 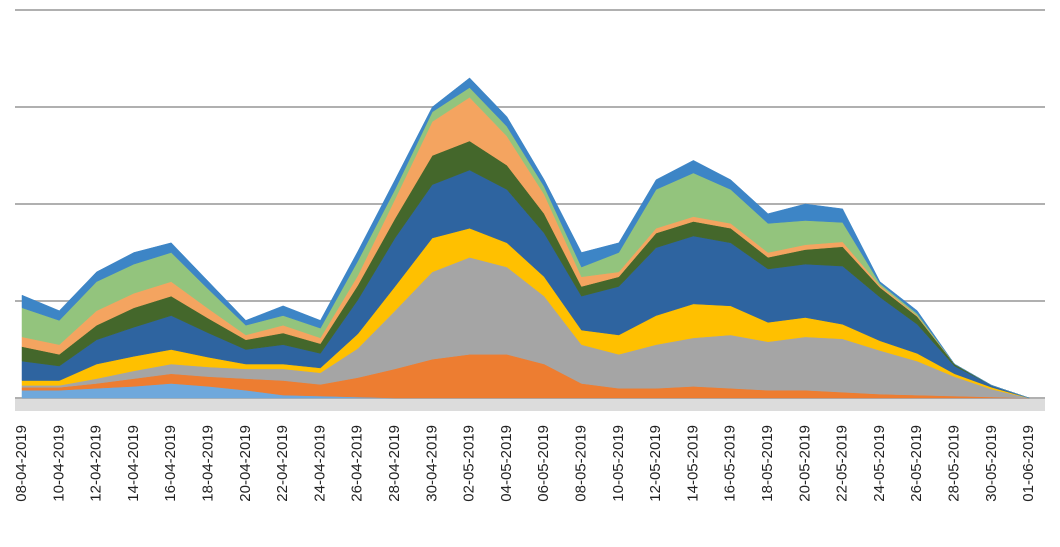 I want to click on x-tick-label: 18-04-2019, so click(x=207, y=463).